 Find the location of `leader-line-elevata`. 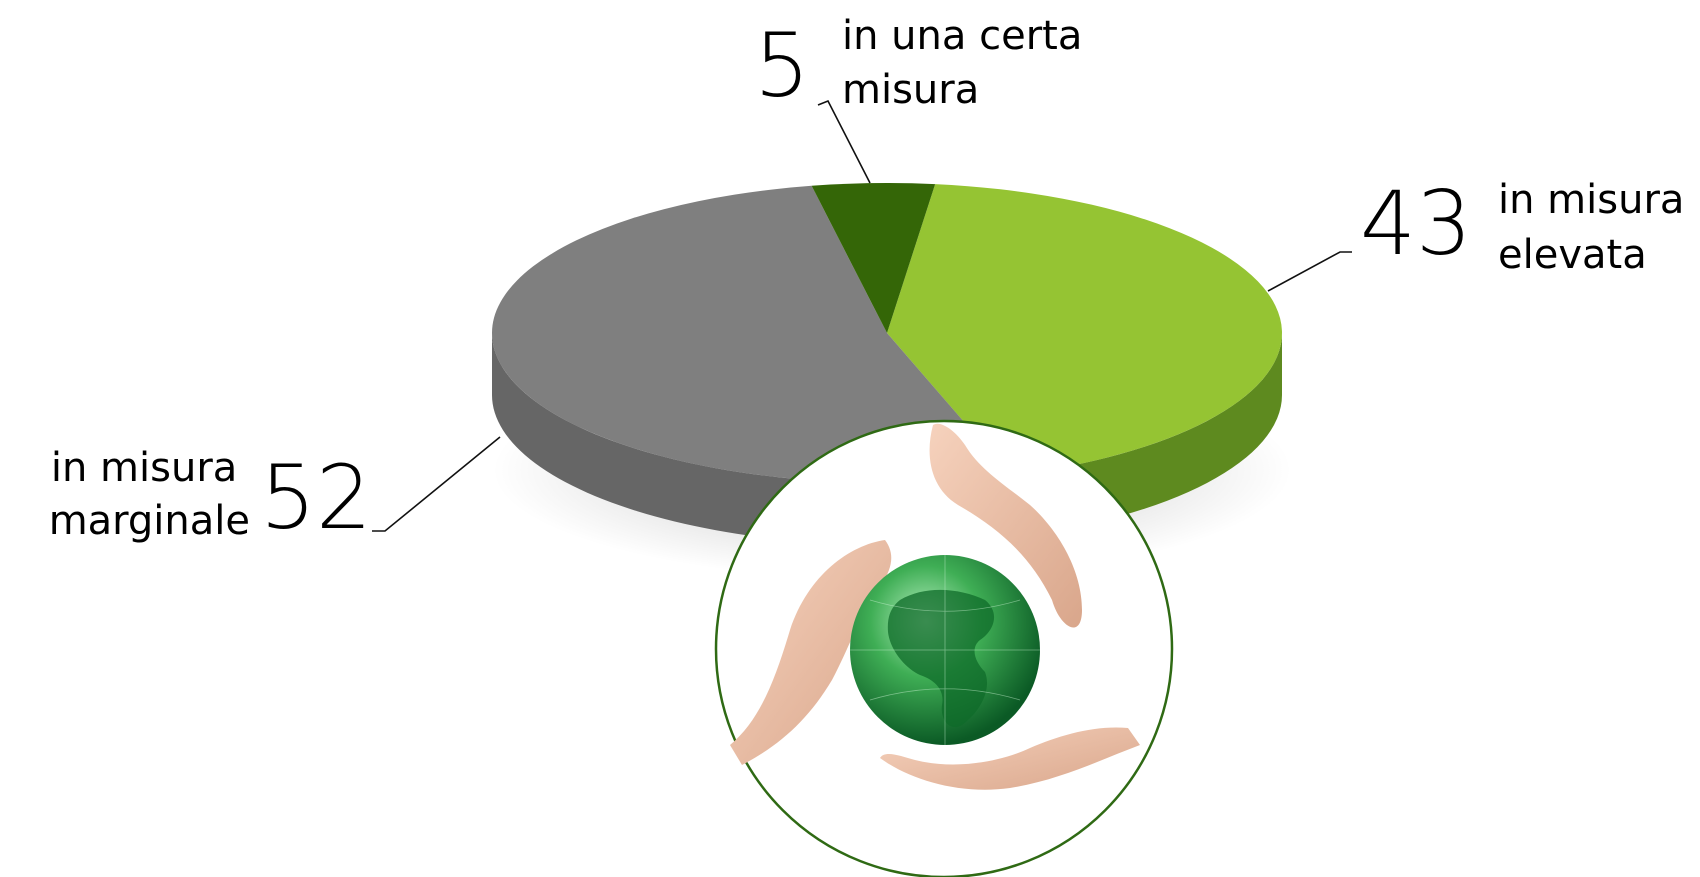

leader-line-elevata is located at coordinates (1309, 271).